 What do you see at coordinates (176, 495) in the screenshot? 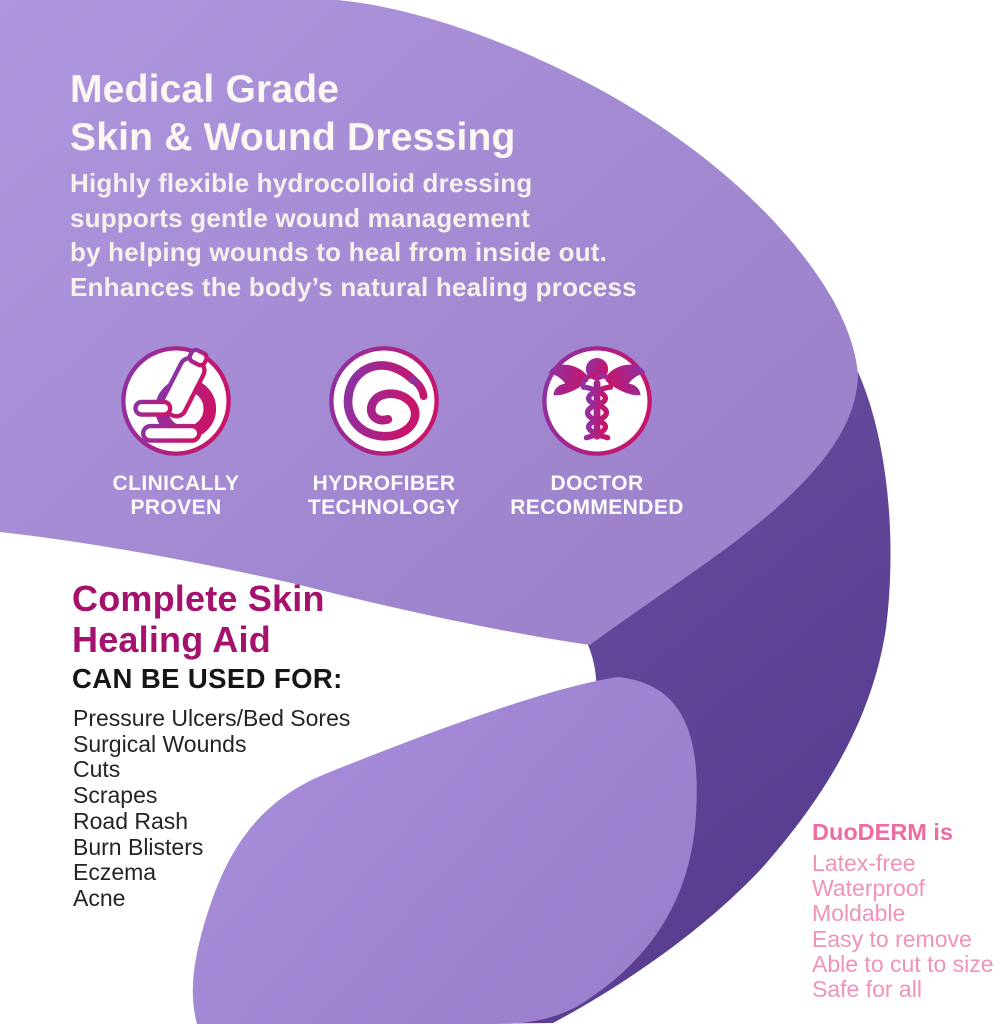
I see `badge-label: CLINICALLY PROVEN` at bounding box center [176, 495].